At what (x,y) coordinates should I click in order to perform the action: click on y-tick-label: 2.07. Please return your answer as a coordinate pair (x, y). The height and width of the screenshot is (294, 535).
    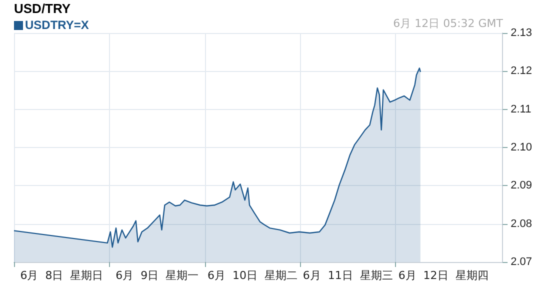
    Looking at the image, I should click on (521, 262).